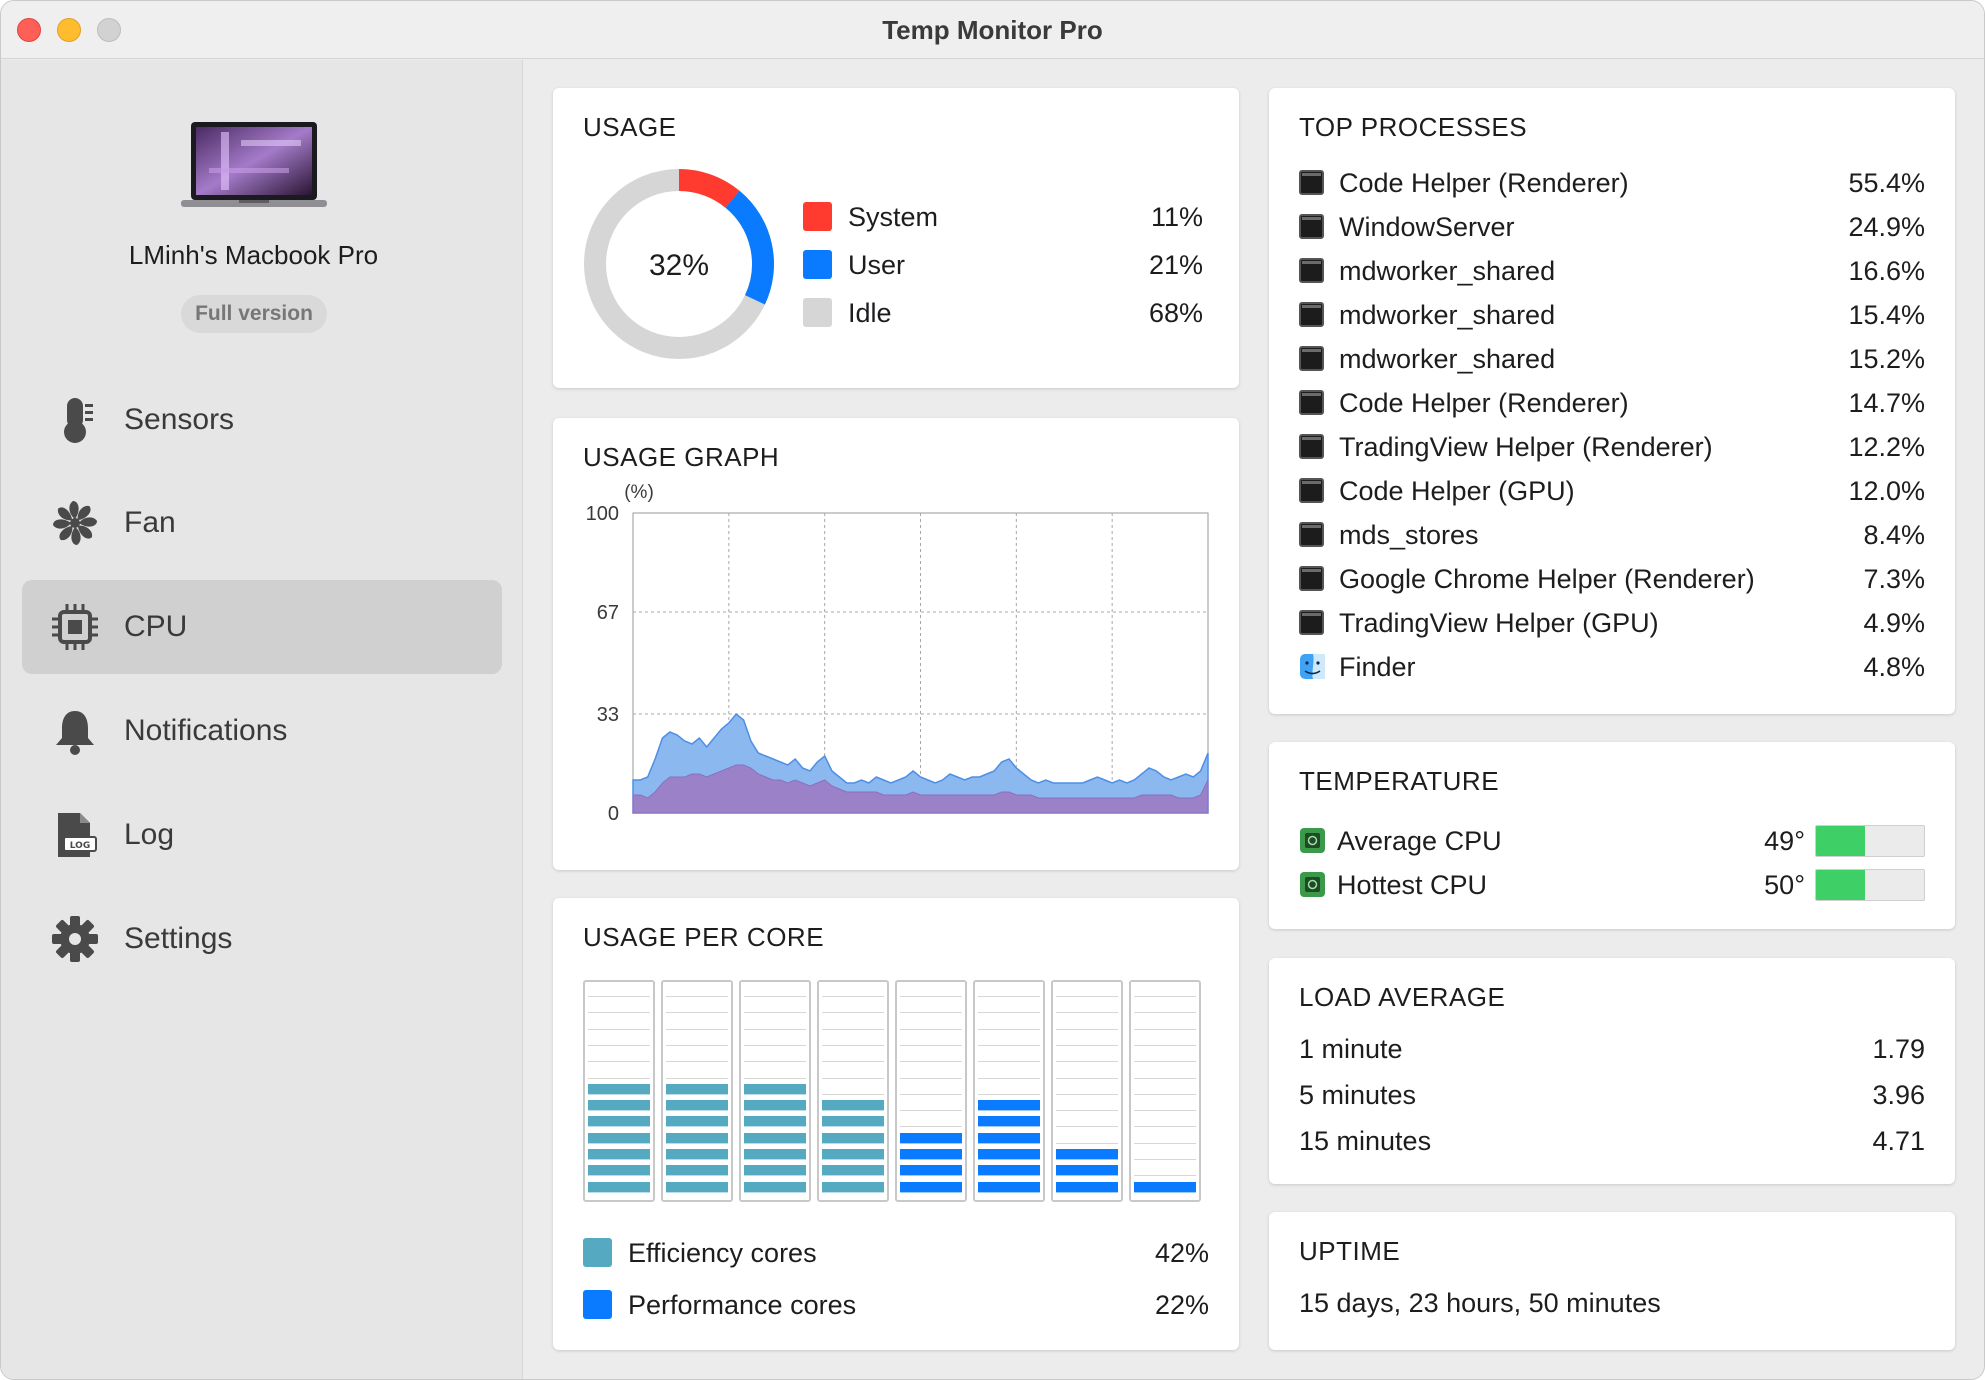  What do you see at coordinates (69, 30) in the screenshot?
I see `minimize-window-button` at bounding box center [69, 30].